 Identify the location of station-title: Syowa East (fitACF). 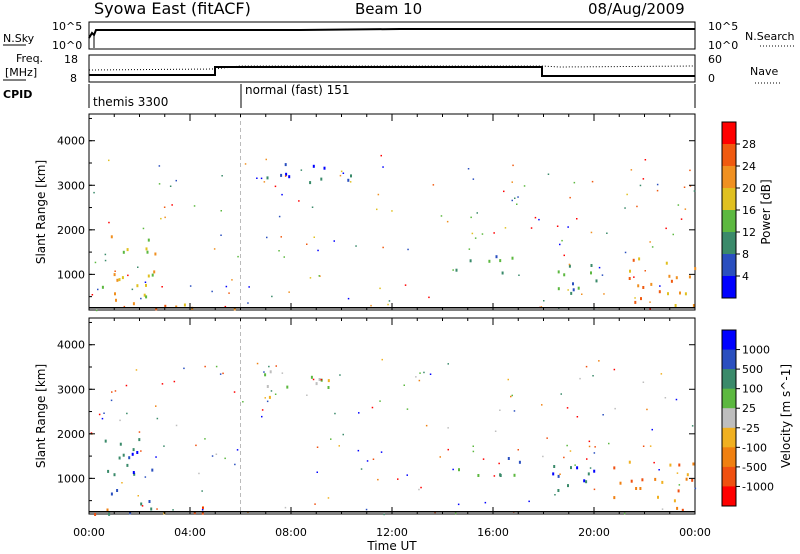
(172, 9).